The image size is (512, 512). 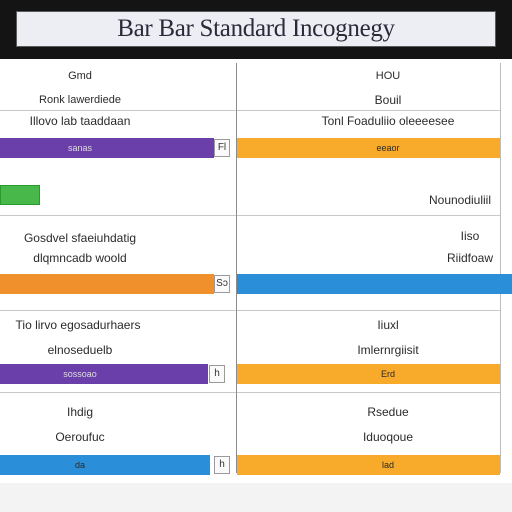 I want to click on left-bar-toggle: Sɔ, so click(x=222, y=284).